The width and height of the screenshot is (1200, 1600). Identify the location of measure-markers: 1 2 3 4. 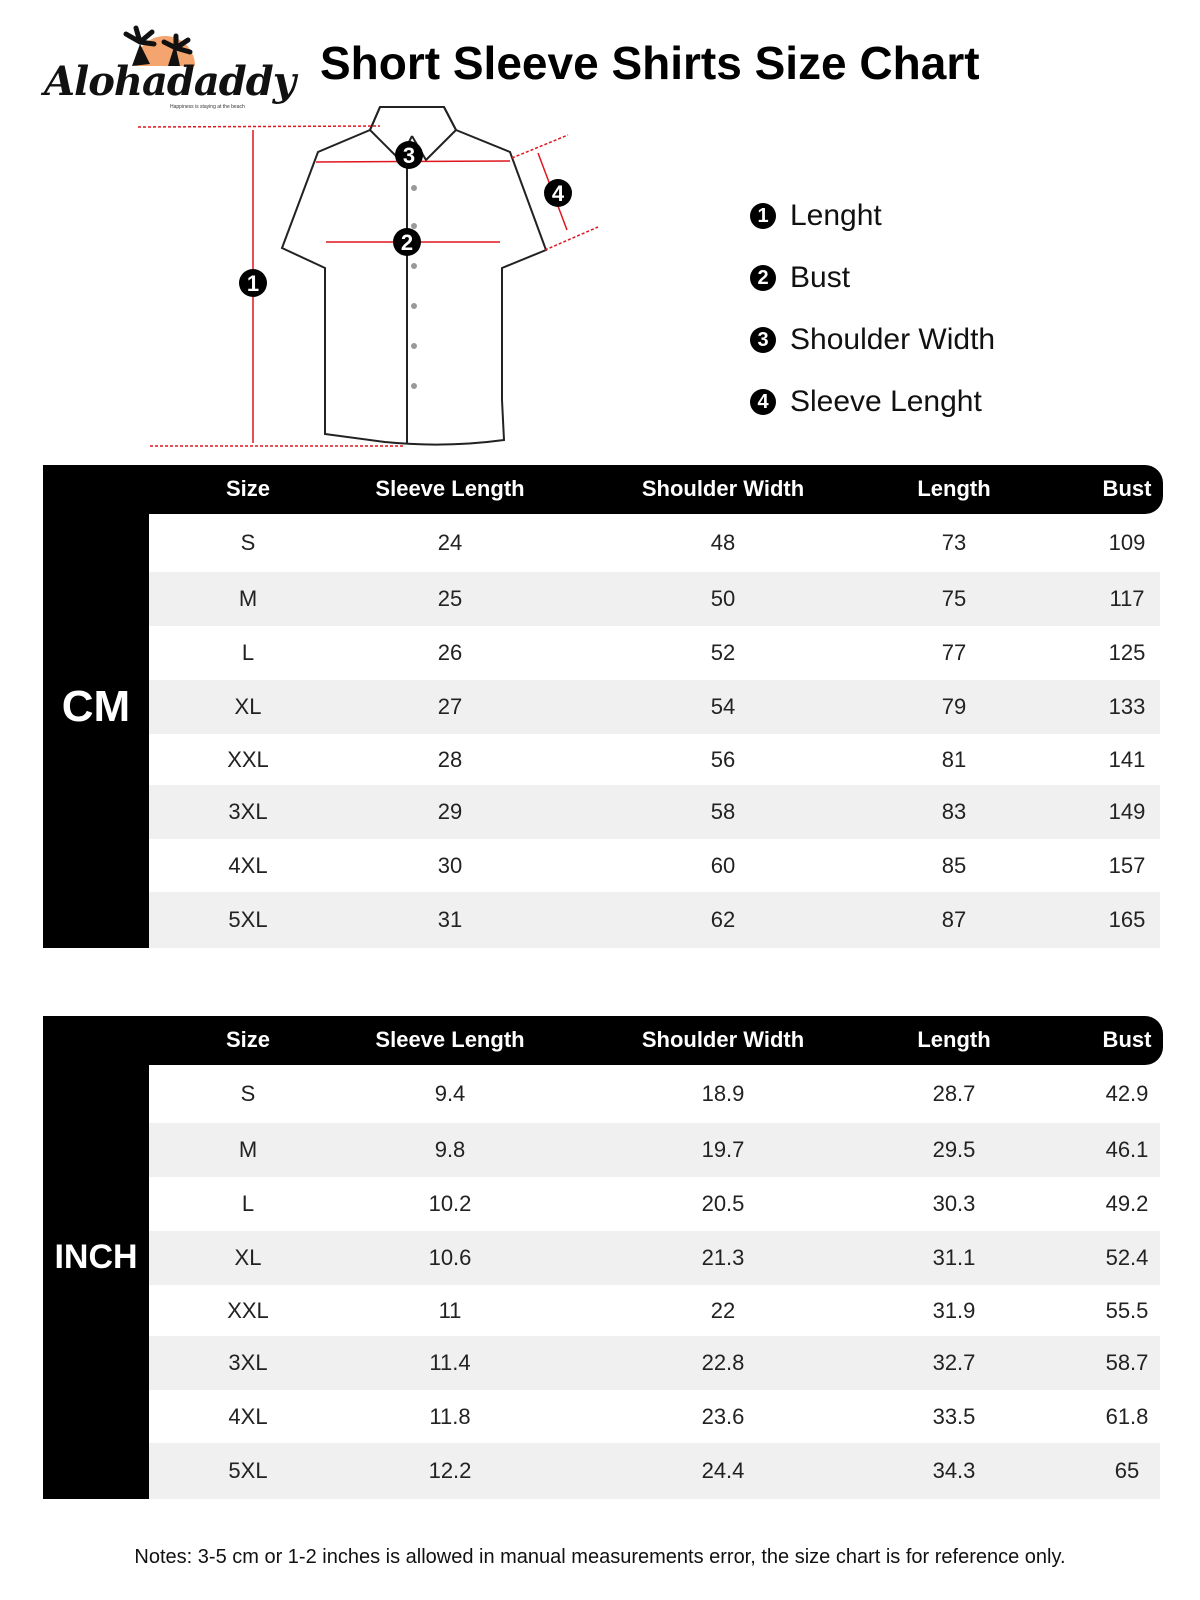
(405, 219).